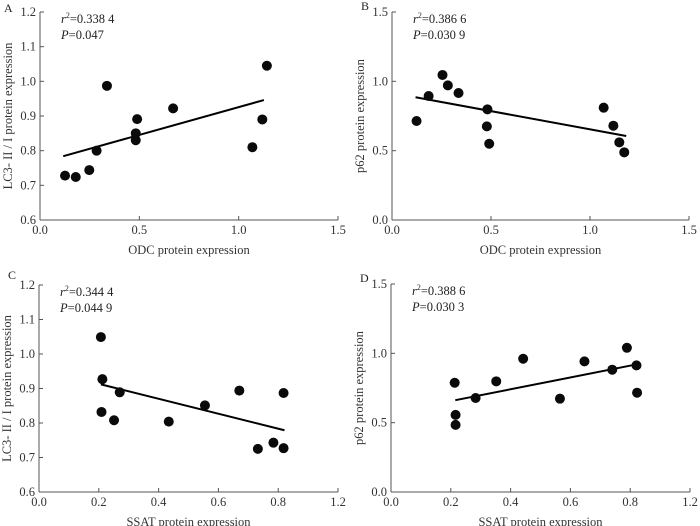 The width and height of the screenshot is (700, 526). I want to click on x-axis-label: SSAT protein expression, so click(540, 520).